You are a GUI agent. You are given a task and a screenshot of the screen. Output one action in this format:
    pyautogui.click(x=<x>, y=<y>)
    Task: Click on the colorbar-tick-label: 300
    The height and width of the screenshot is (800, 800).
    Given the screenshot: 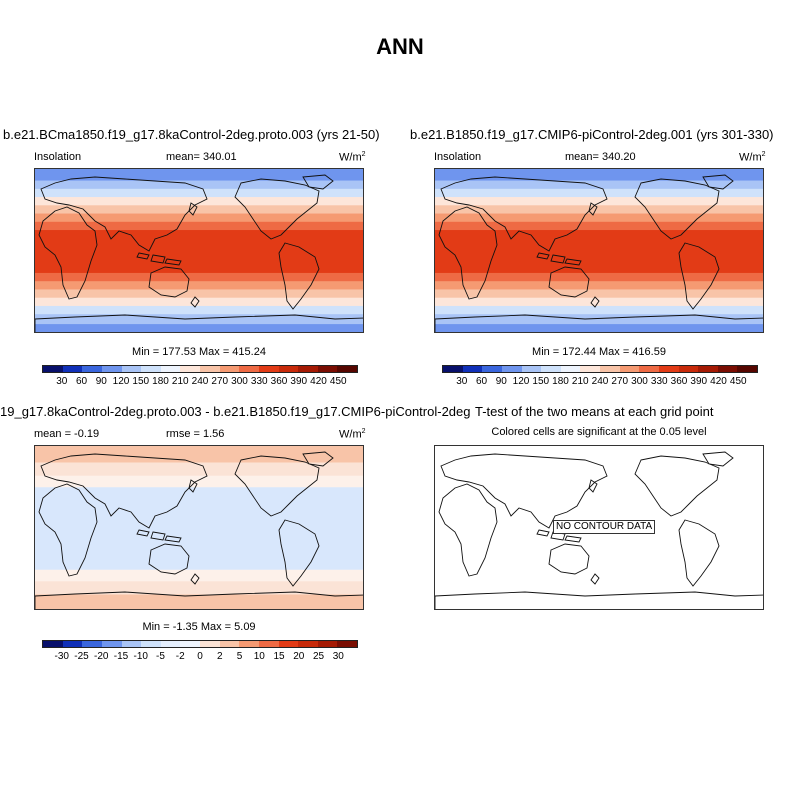 What is the action you would take?
    pyautogui.click(x=639, y=381)
    